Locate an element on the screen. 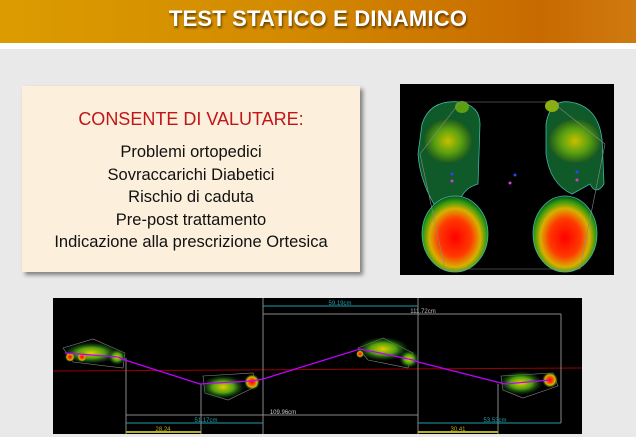 This screenshot has width=636, height=437. info-box-title: CONSENTE DI VALUTARE: is located at coordinates (191, 119).